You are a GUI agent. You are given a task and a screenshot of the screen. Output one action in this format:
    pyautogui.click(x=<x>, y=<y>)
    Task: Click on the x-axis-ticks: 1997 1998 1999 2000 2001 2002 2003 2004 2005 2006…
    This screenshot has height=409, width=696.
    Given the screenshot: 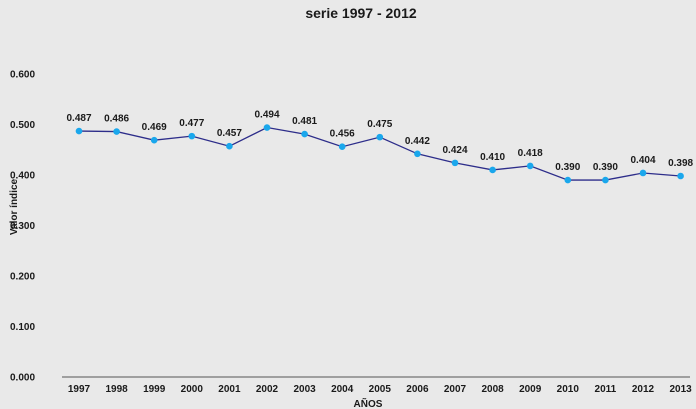 What is the action you would take?
    pyautogui.click(x=380, y=389)
    